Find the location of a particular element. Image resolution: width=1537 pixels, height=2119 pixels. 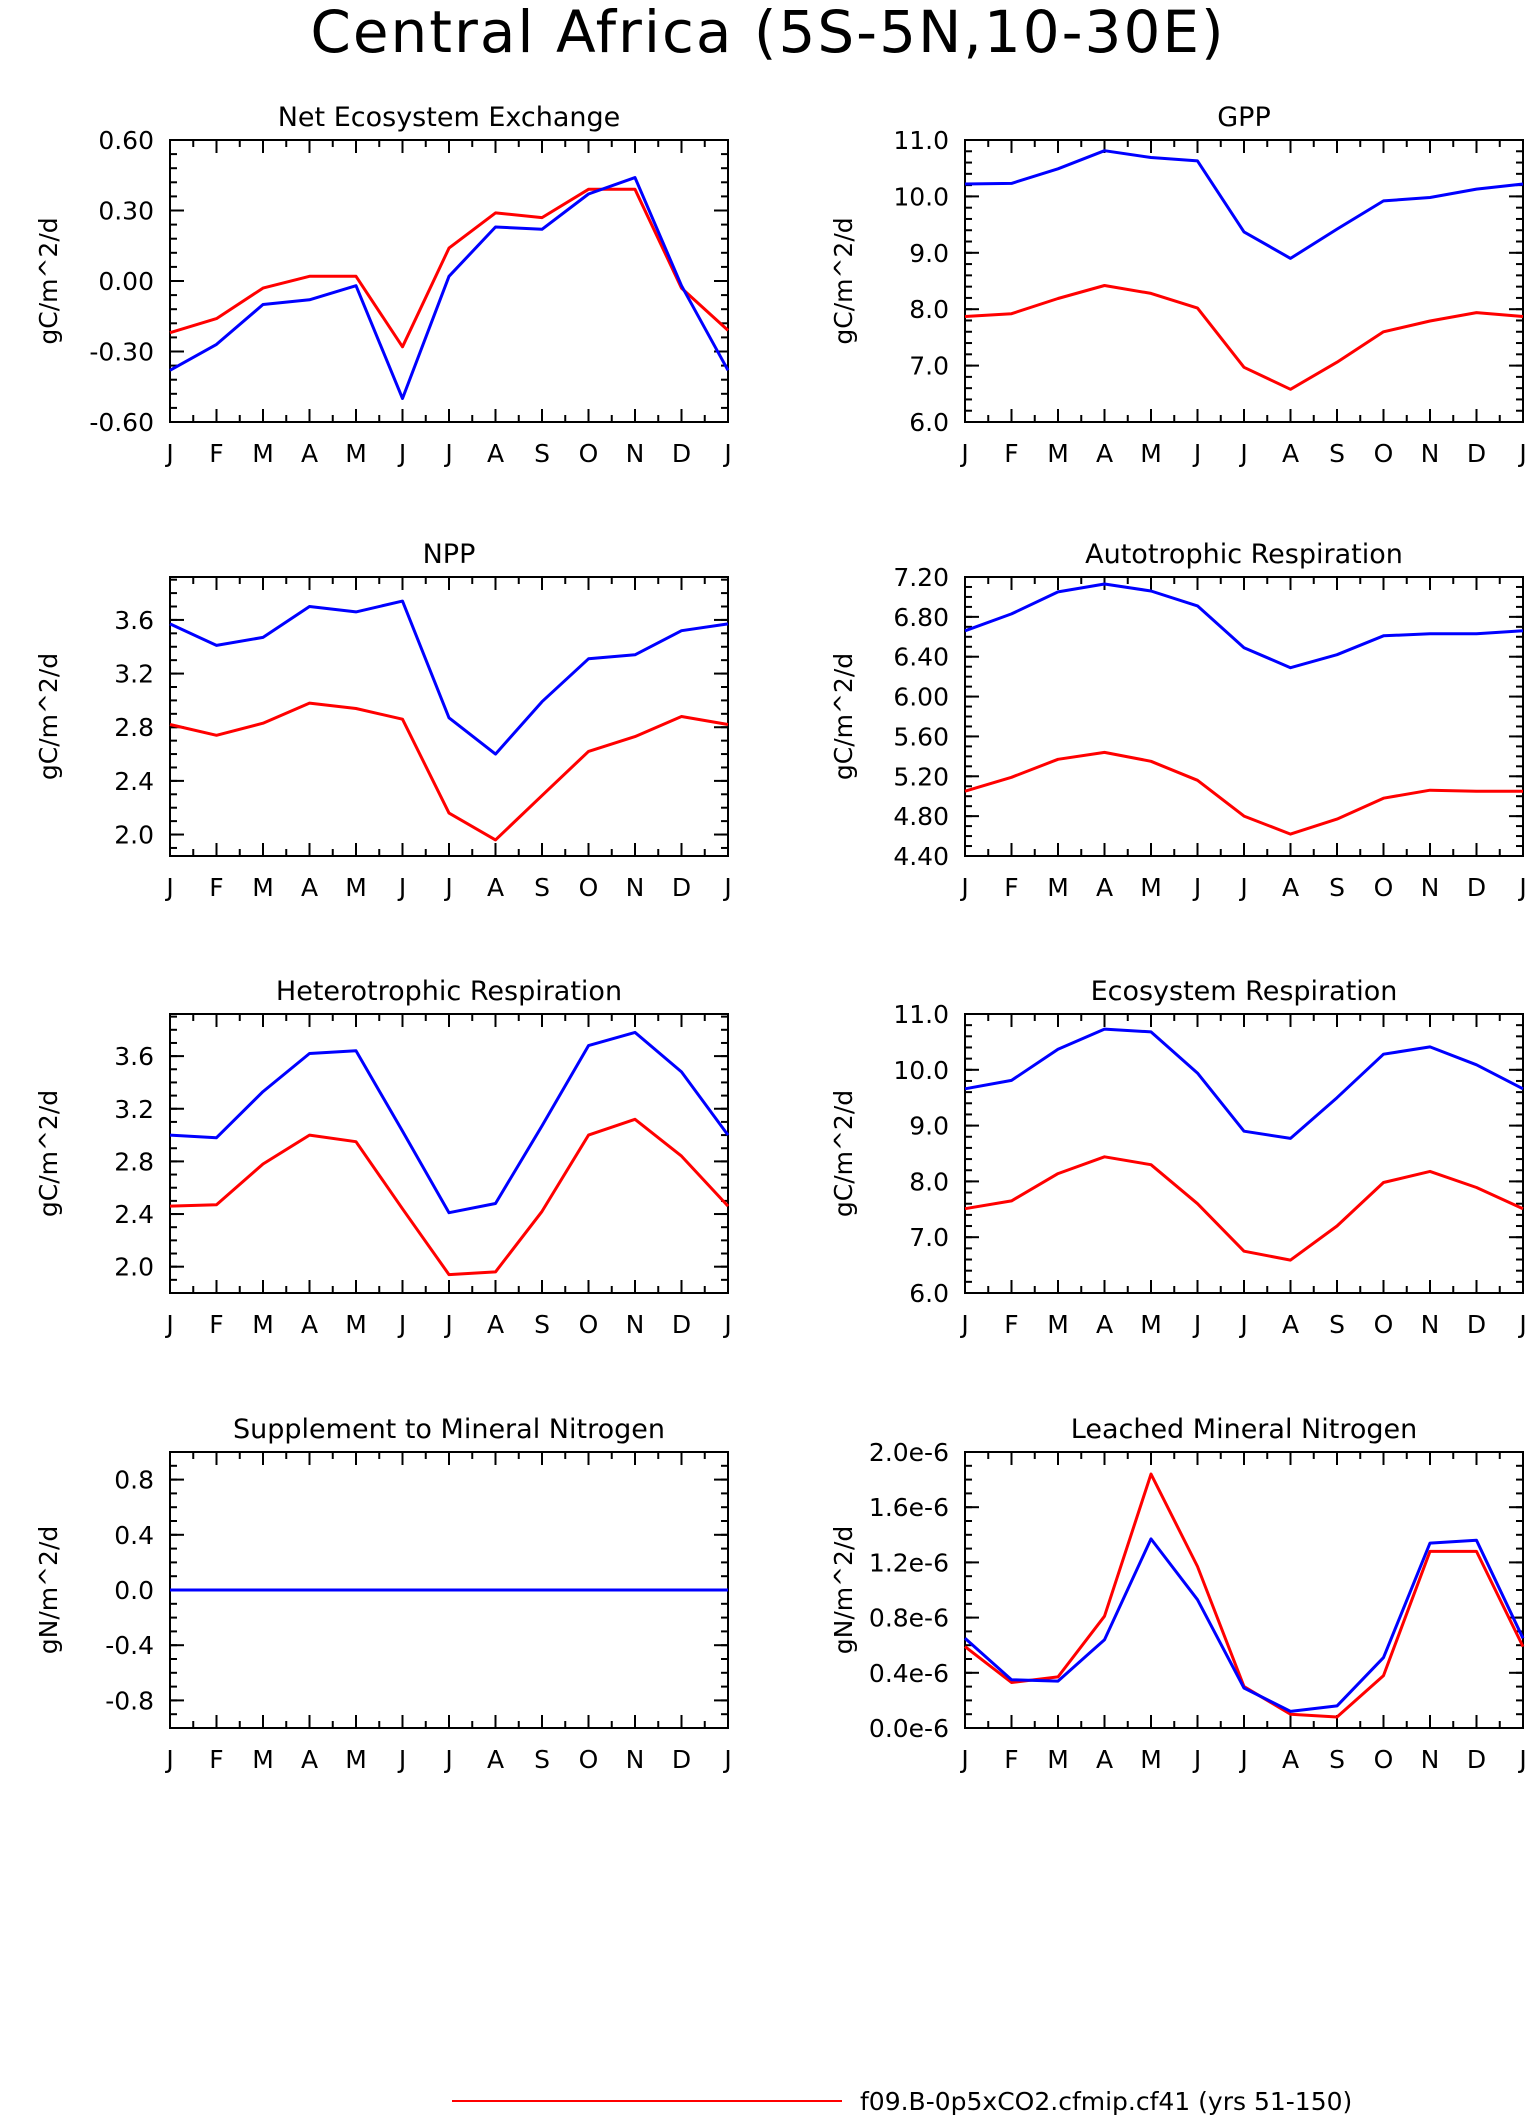

y-tick-label: 2.8 is located at coordinates (134, 727).